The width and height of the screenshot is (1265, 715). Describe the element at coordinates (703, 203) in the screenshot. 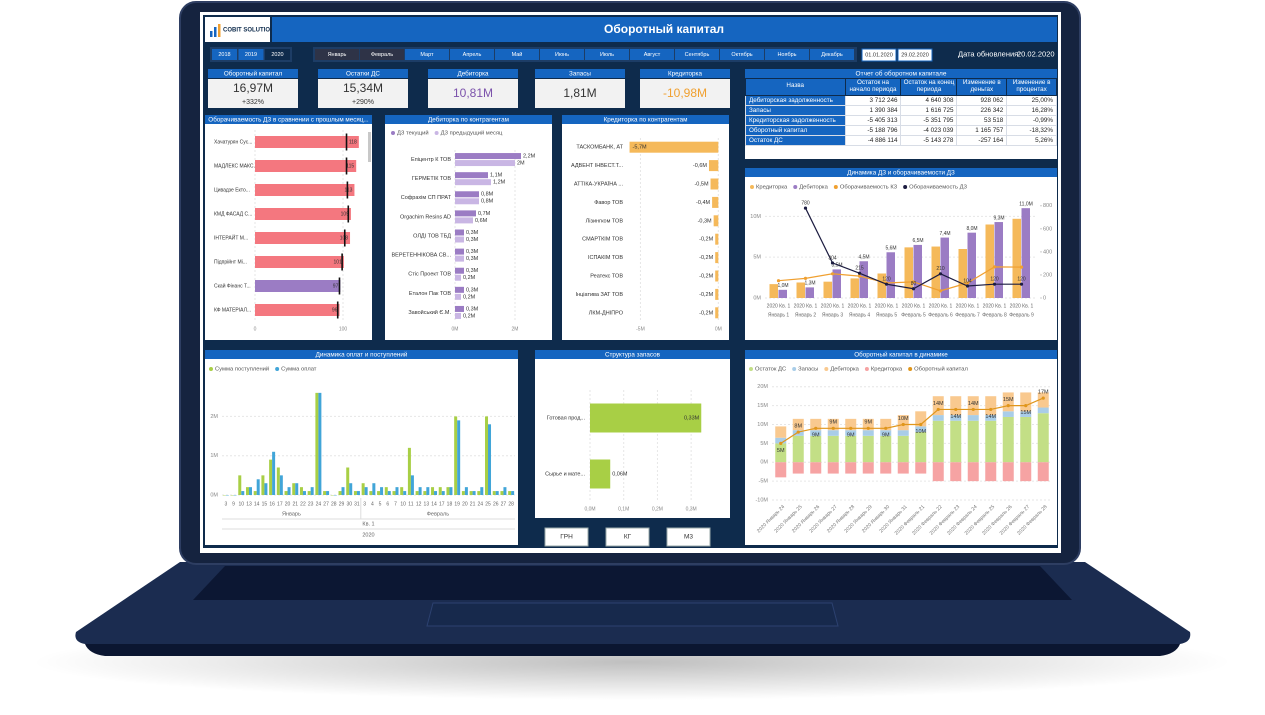

I see `data-label: -0,4M` at that location.